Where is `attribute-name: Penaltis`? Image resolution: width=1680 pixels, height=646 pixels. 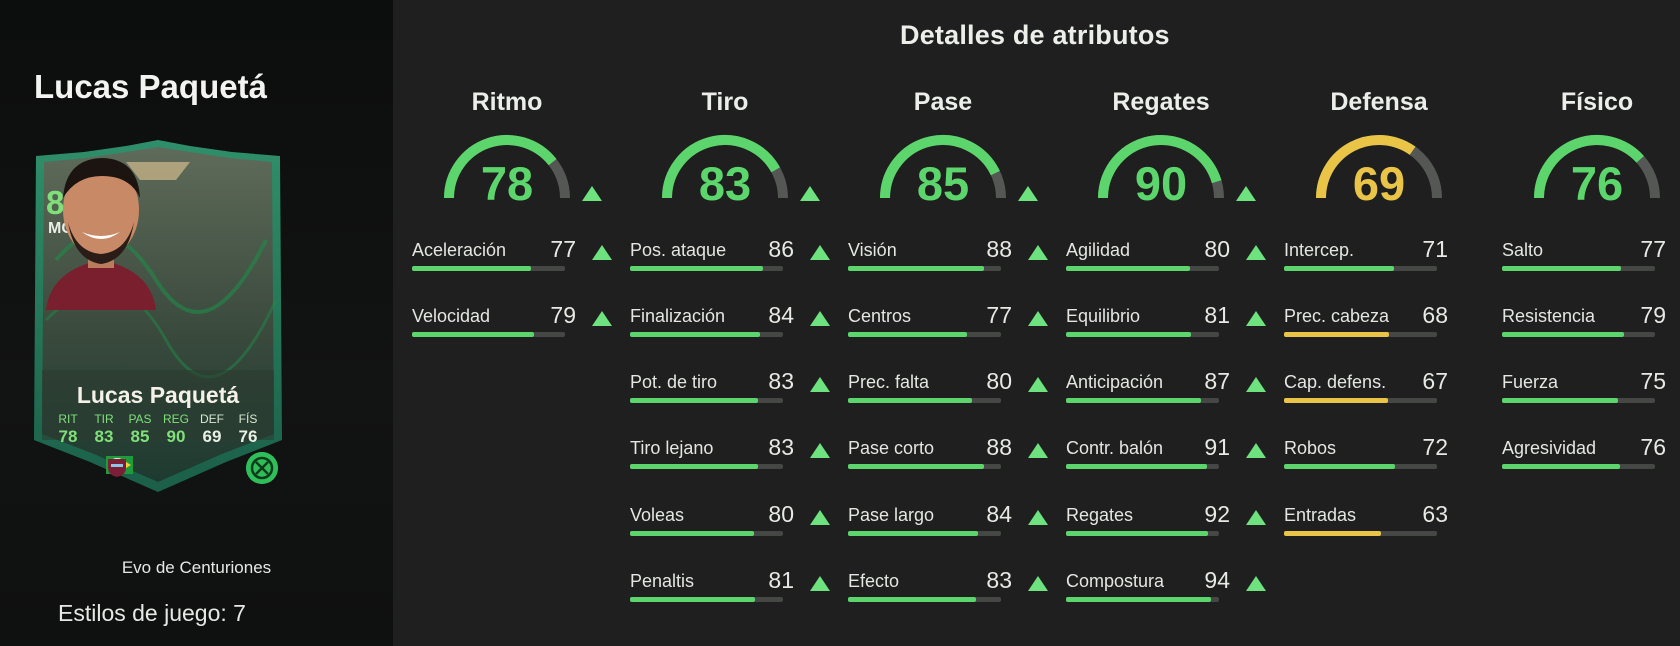
attribute-name: Penaltis is located at coordinates (662, 581).